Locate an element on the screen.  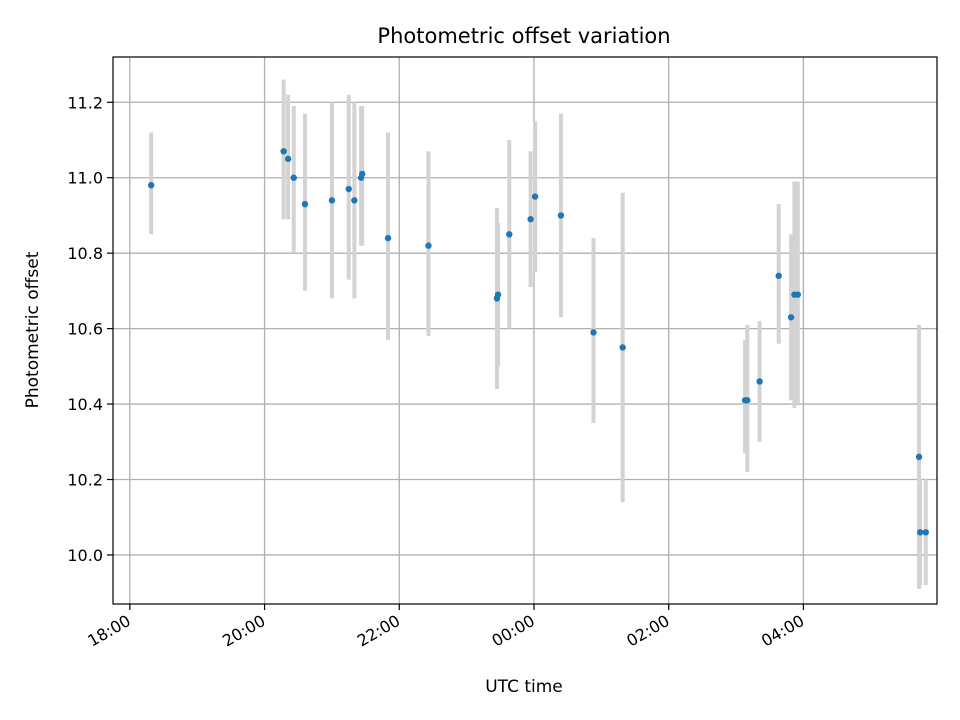
y-tick-label: 11.2 is located at coordinates (85, 102).